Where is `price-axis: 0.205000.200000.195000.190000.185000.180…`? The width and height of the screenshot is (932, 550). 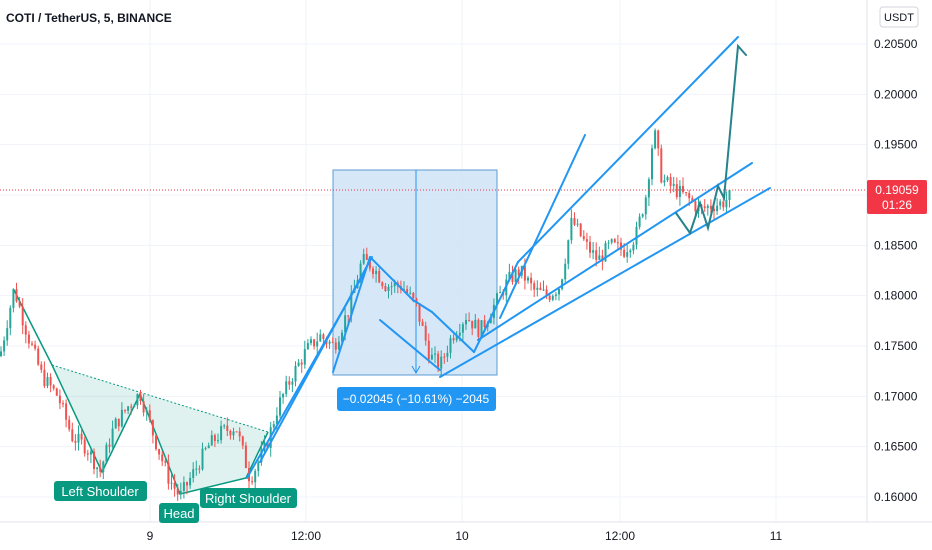 price-axis: 0.205000.200000.195000.190000.185000.180… is located at coordinates (896, 270).